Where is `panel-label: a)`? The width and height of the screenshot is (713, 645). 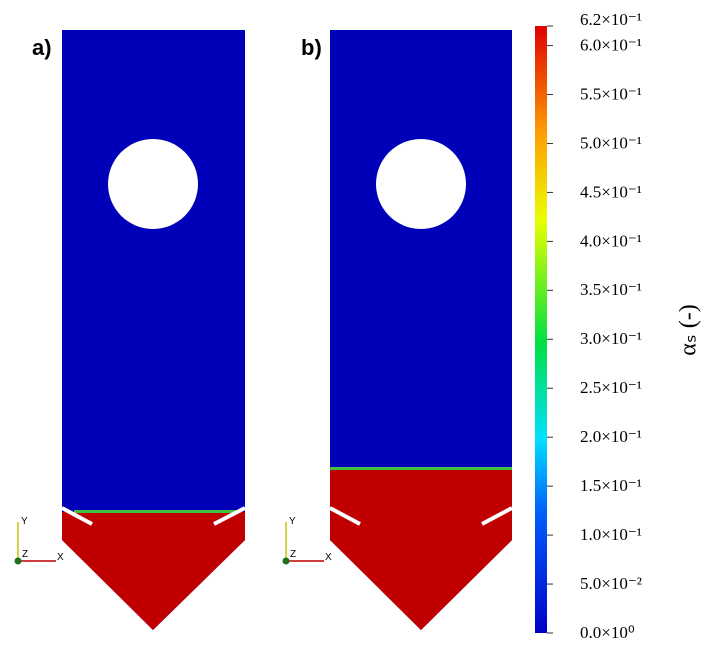
panel-label: a) is located at coordinates (42, 47).